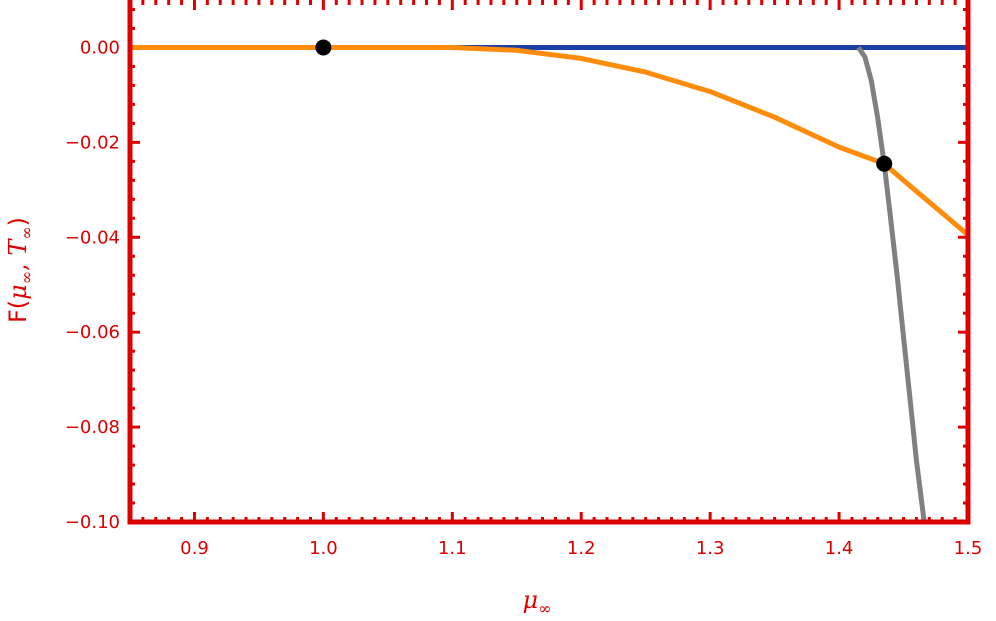 The image size is (996, 621). I want to click on x-axis-label: μ∞, so click(537, 602).